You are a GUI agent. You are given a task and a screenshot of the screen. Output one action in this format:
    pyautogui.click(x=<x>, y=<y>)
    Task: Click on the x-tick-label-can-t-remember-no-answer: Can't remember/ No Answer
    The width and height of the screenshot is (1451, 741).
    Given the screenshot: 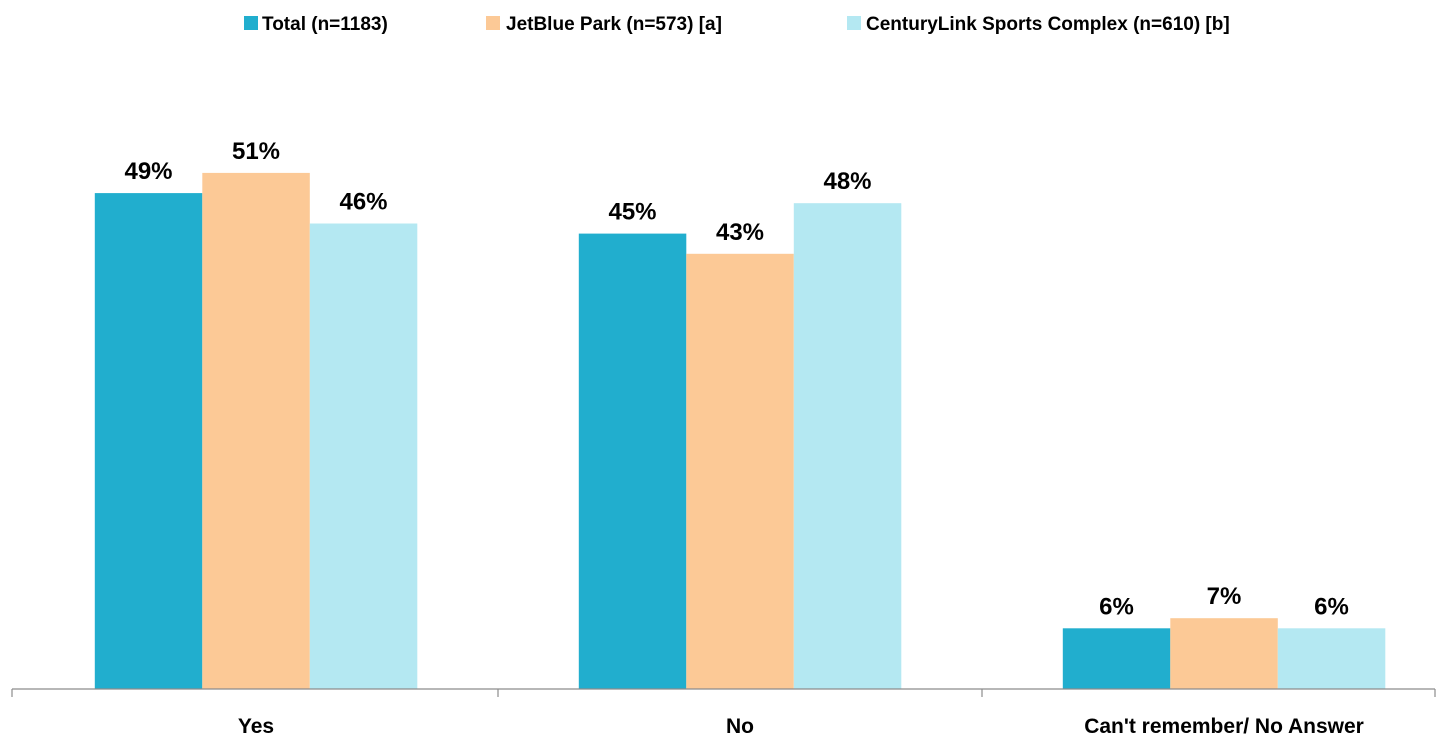 What is the action you would take?
    pyautogui.click(x=1224, y=726)
    